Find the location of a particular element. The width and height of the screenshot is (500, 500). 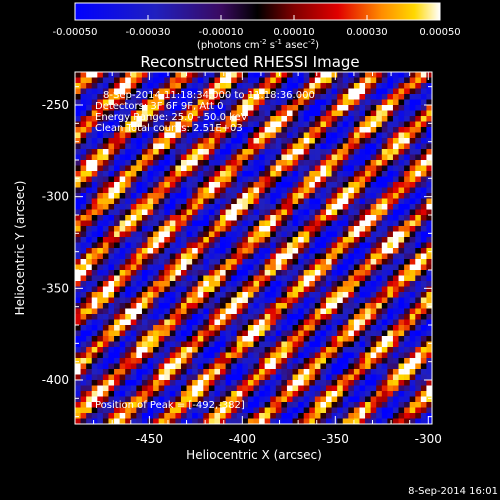

x-tick-label: -350 is located at coordinates (335, 439).